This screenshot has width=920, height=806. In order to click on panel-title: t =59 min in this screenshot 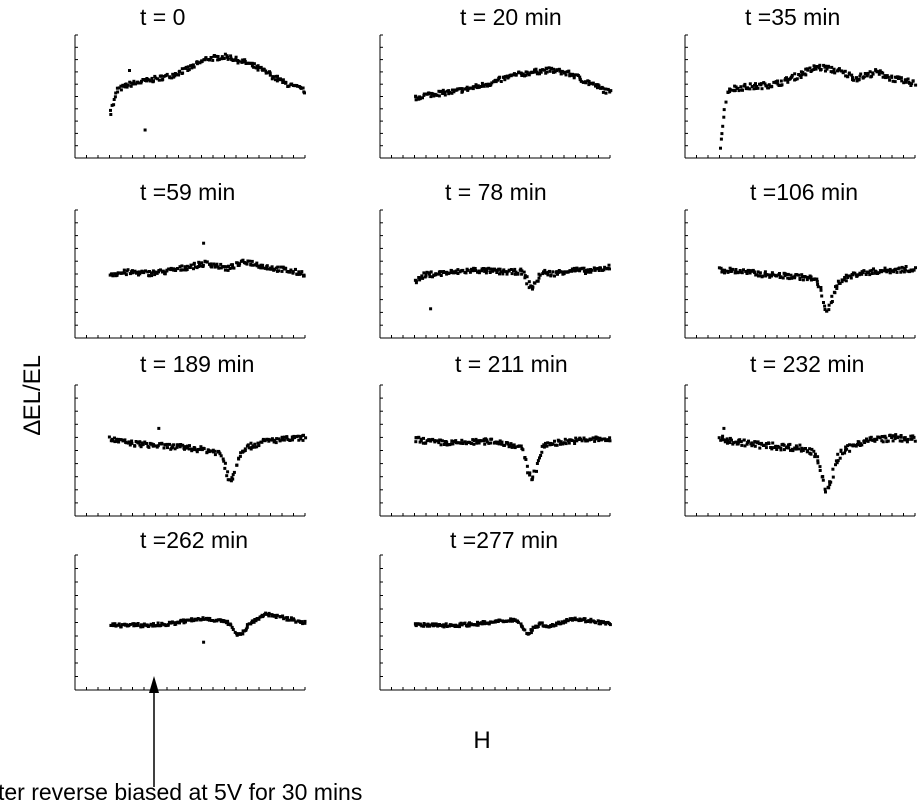, I will do `click(187, 192)`.